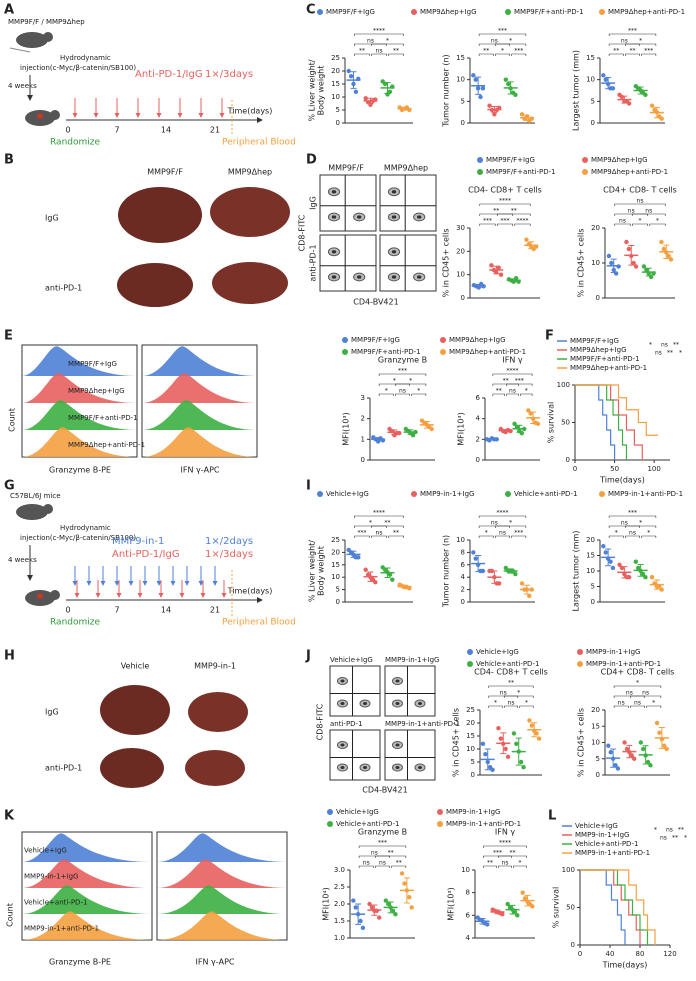 This screenshot has width=696, height=981. Describe the element at coordinates (335, 58) in the screenshot. I see `y-tick-label: 25` at that location.